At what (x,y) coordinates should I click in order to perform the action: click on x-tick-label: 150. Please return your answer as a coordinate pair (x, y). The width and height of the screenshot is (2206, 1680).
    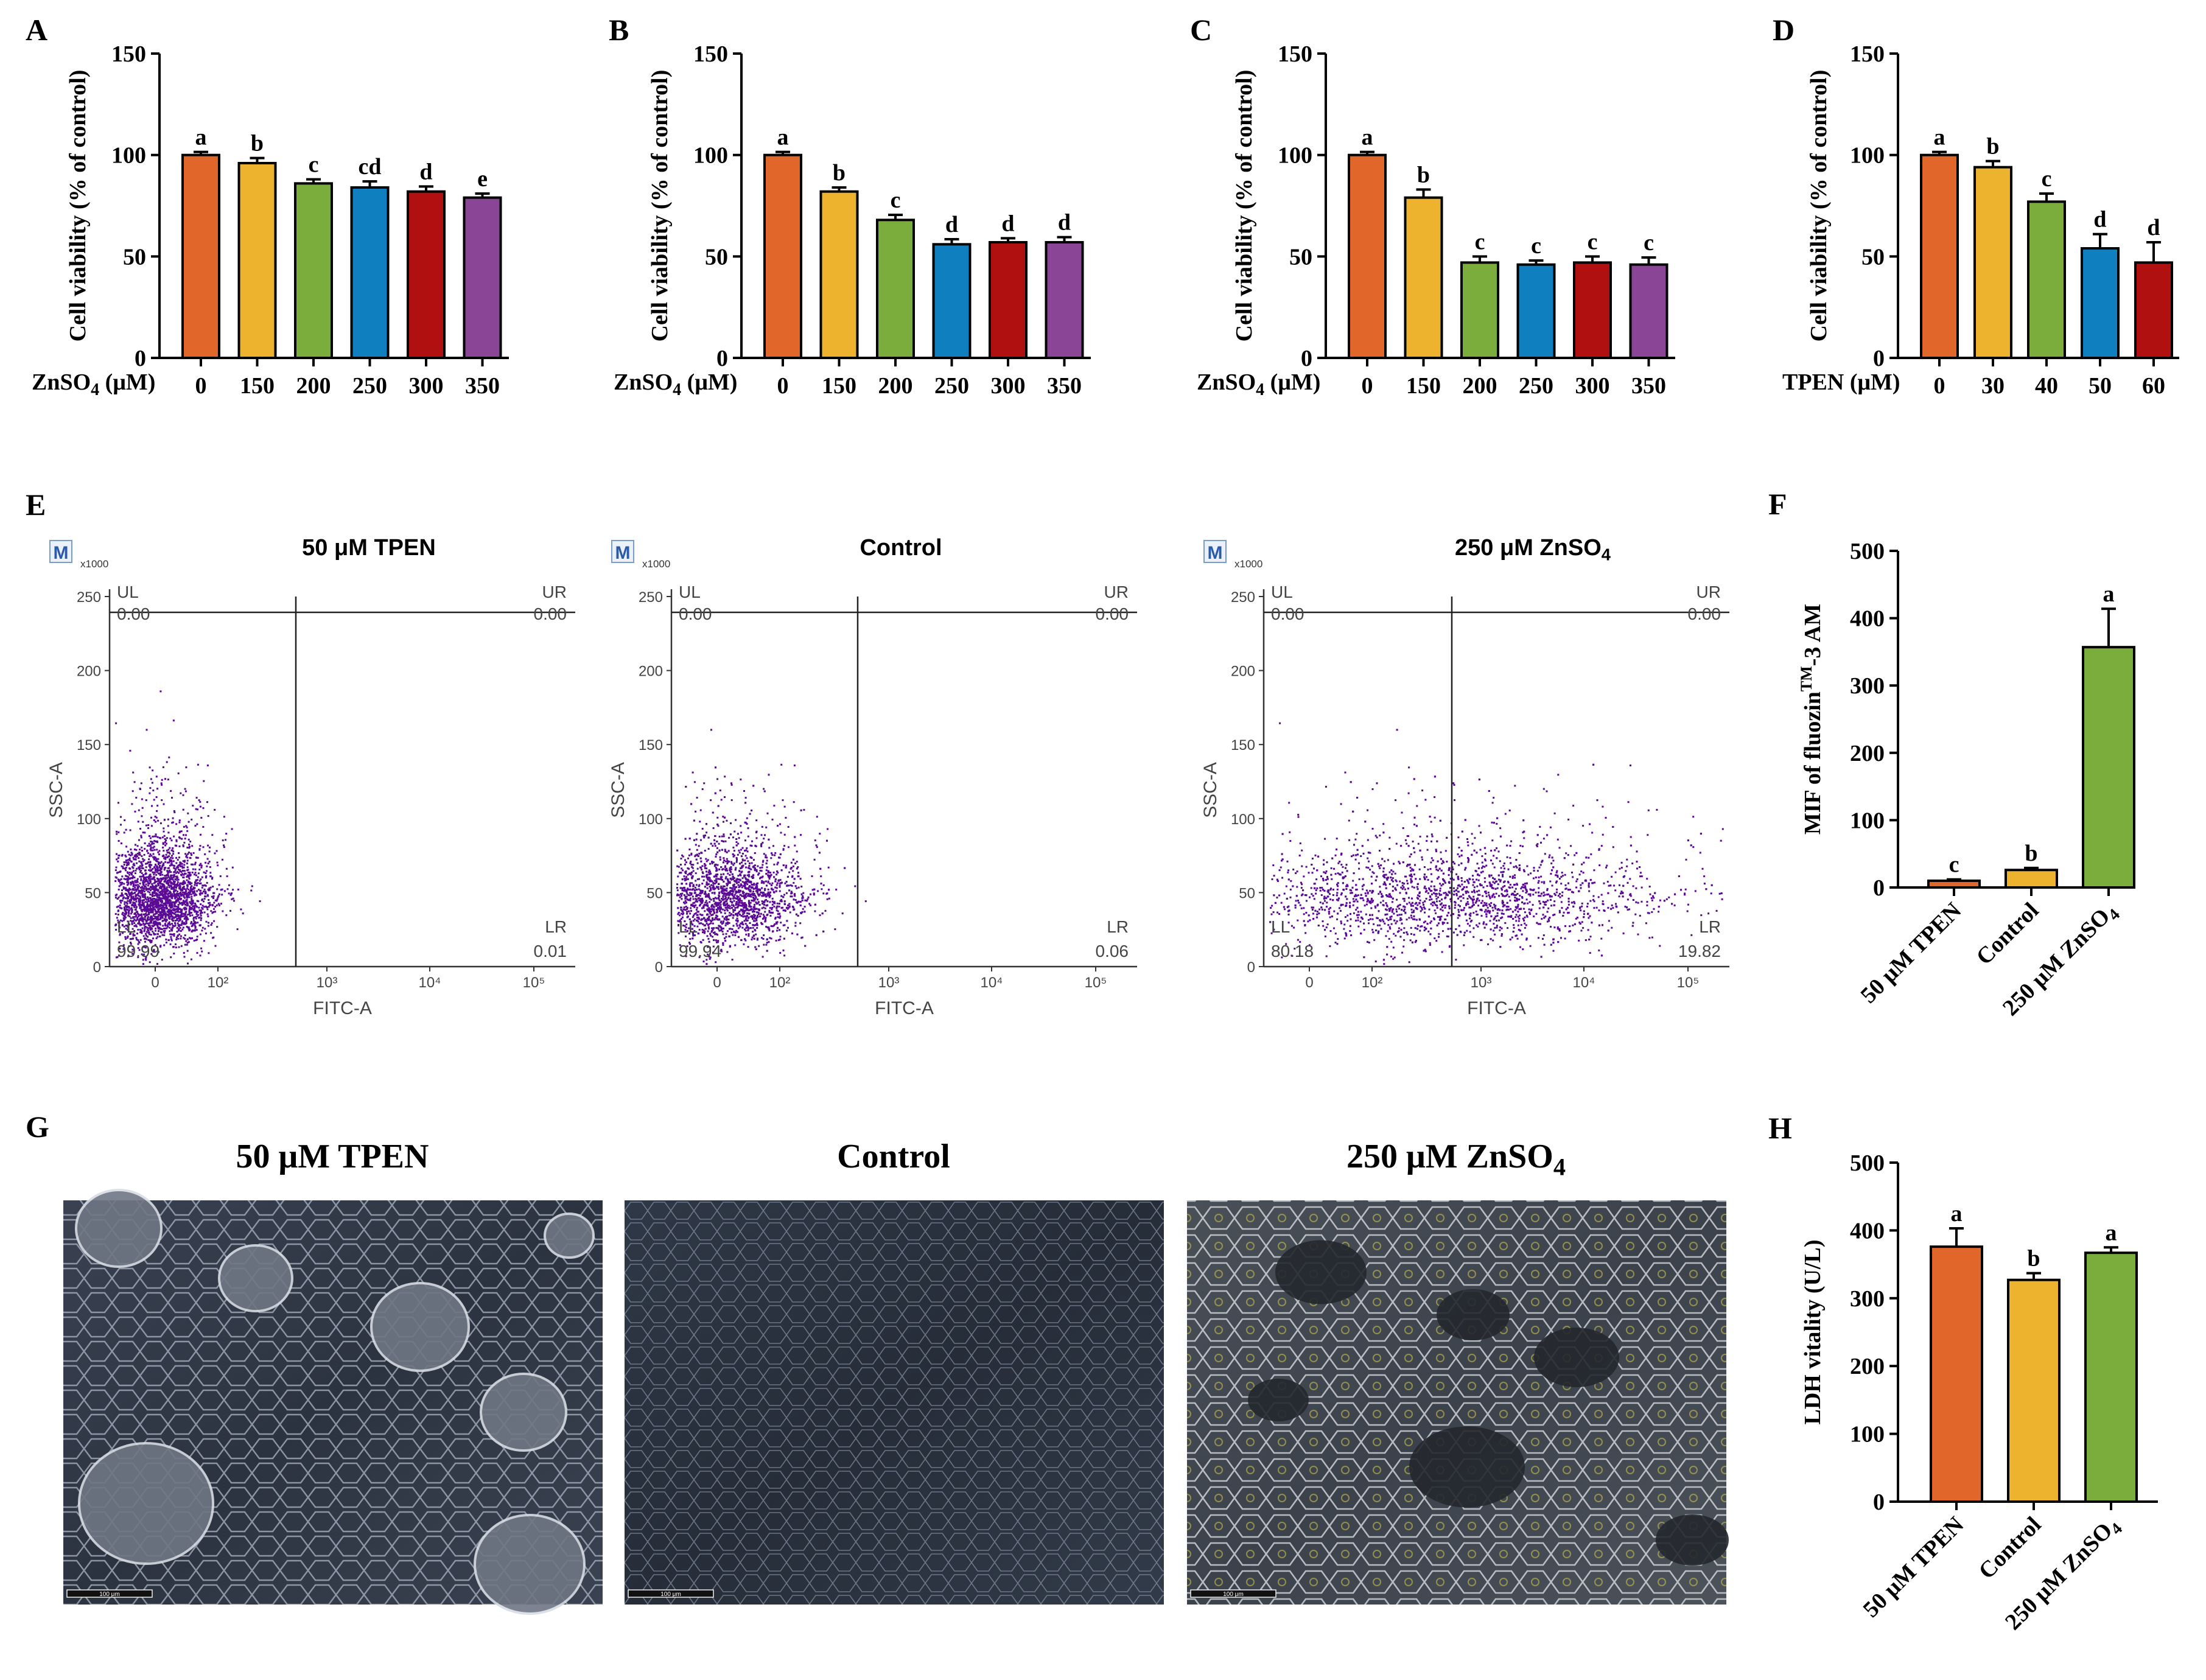
    Looking at the image, I should click on (257, 386).